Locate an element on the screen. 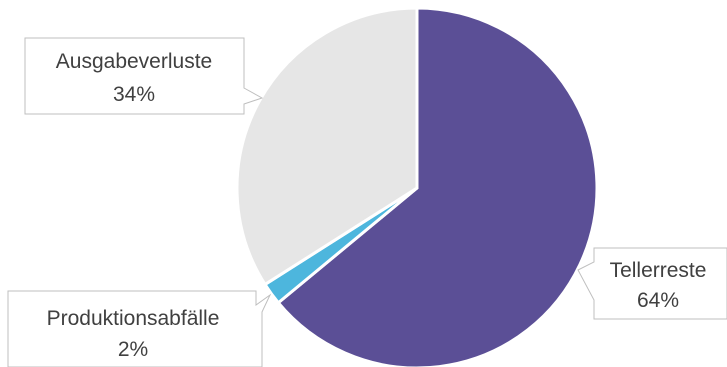 The image size is (727, 367). slice-label-tellerreste: Tellerreste is located at coordinates (658, 270).